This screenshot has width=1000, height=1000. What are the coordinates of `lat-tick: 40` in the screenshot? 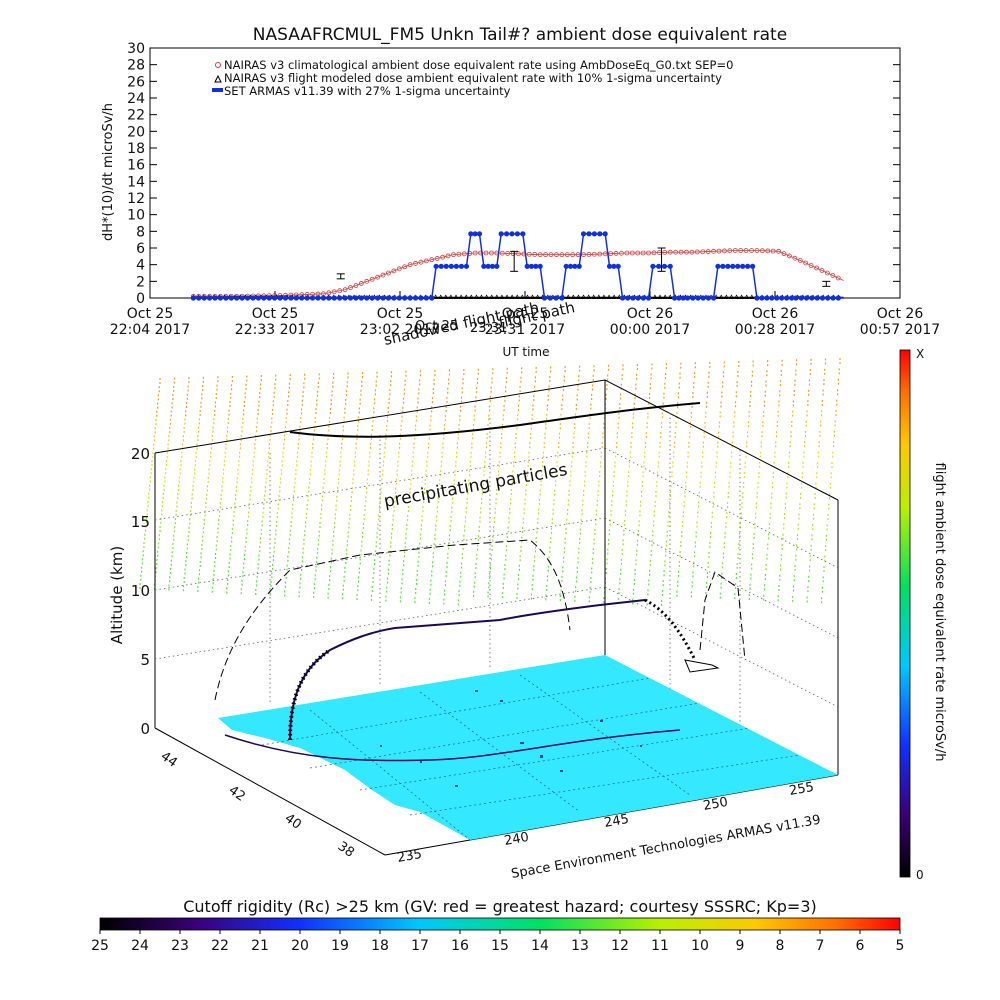 It's located at (293, 822).